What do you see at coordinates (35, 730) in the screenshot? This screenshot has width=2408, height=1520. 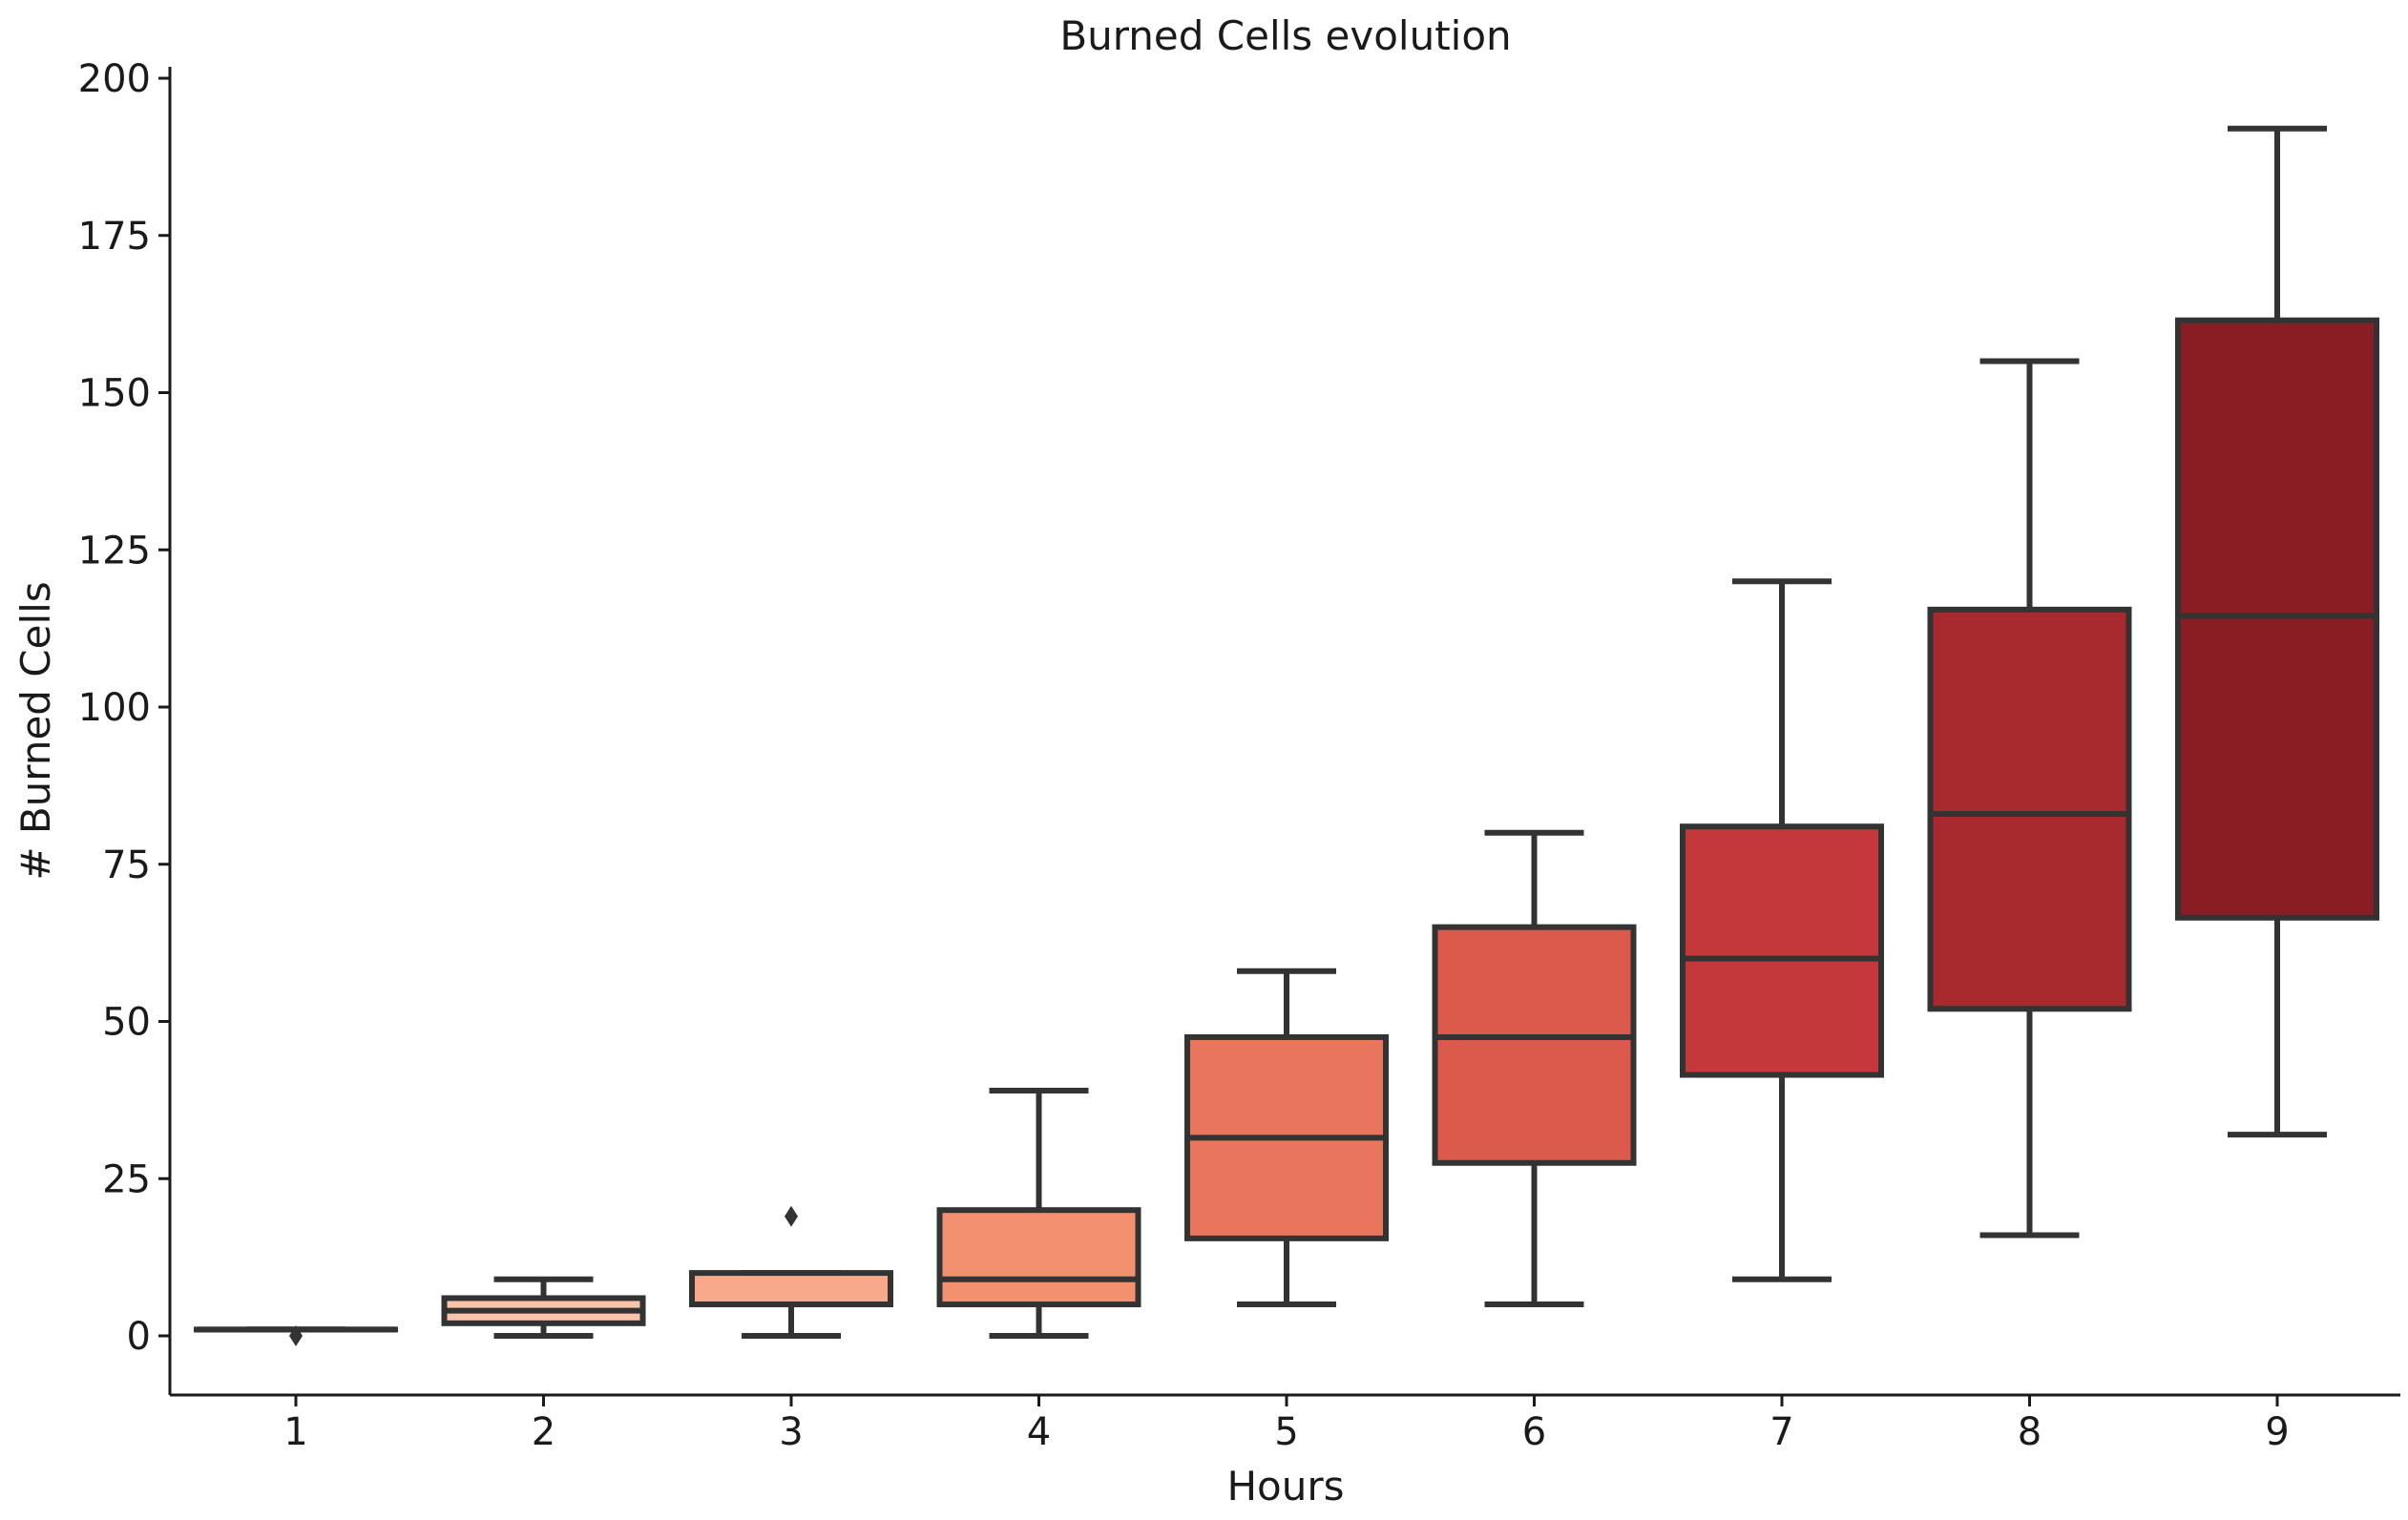 I see `y-axis-title: # Burned Cells` at bounding box center [35, 730].